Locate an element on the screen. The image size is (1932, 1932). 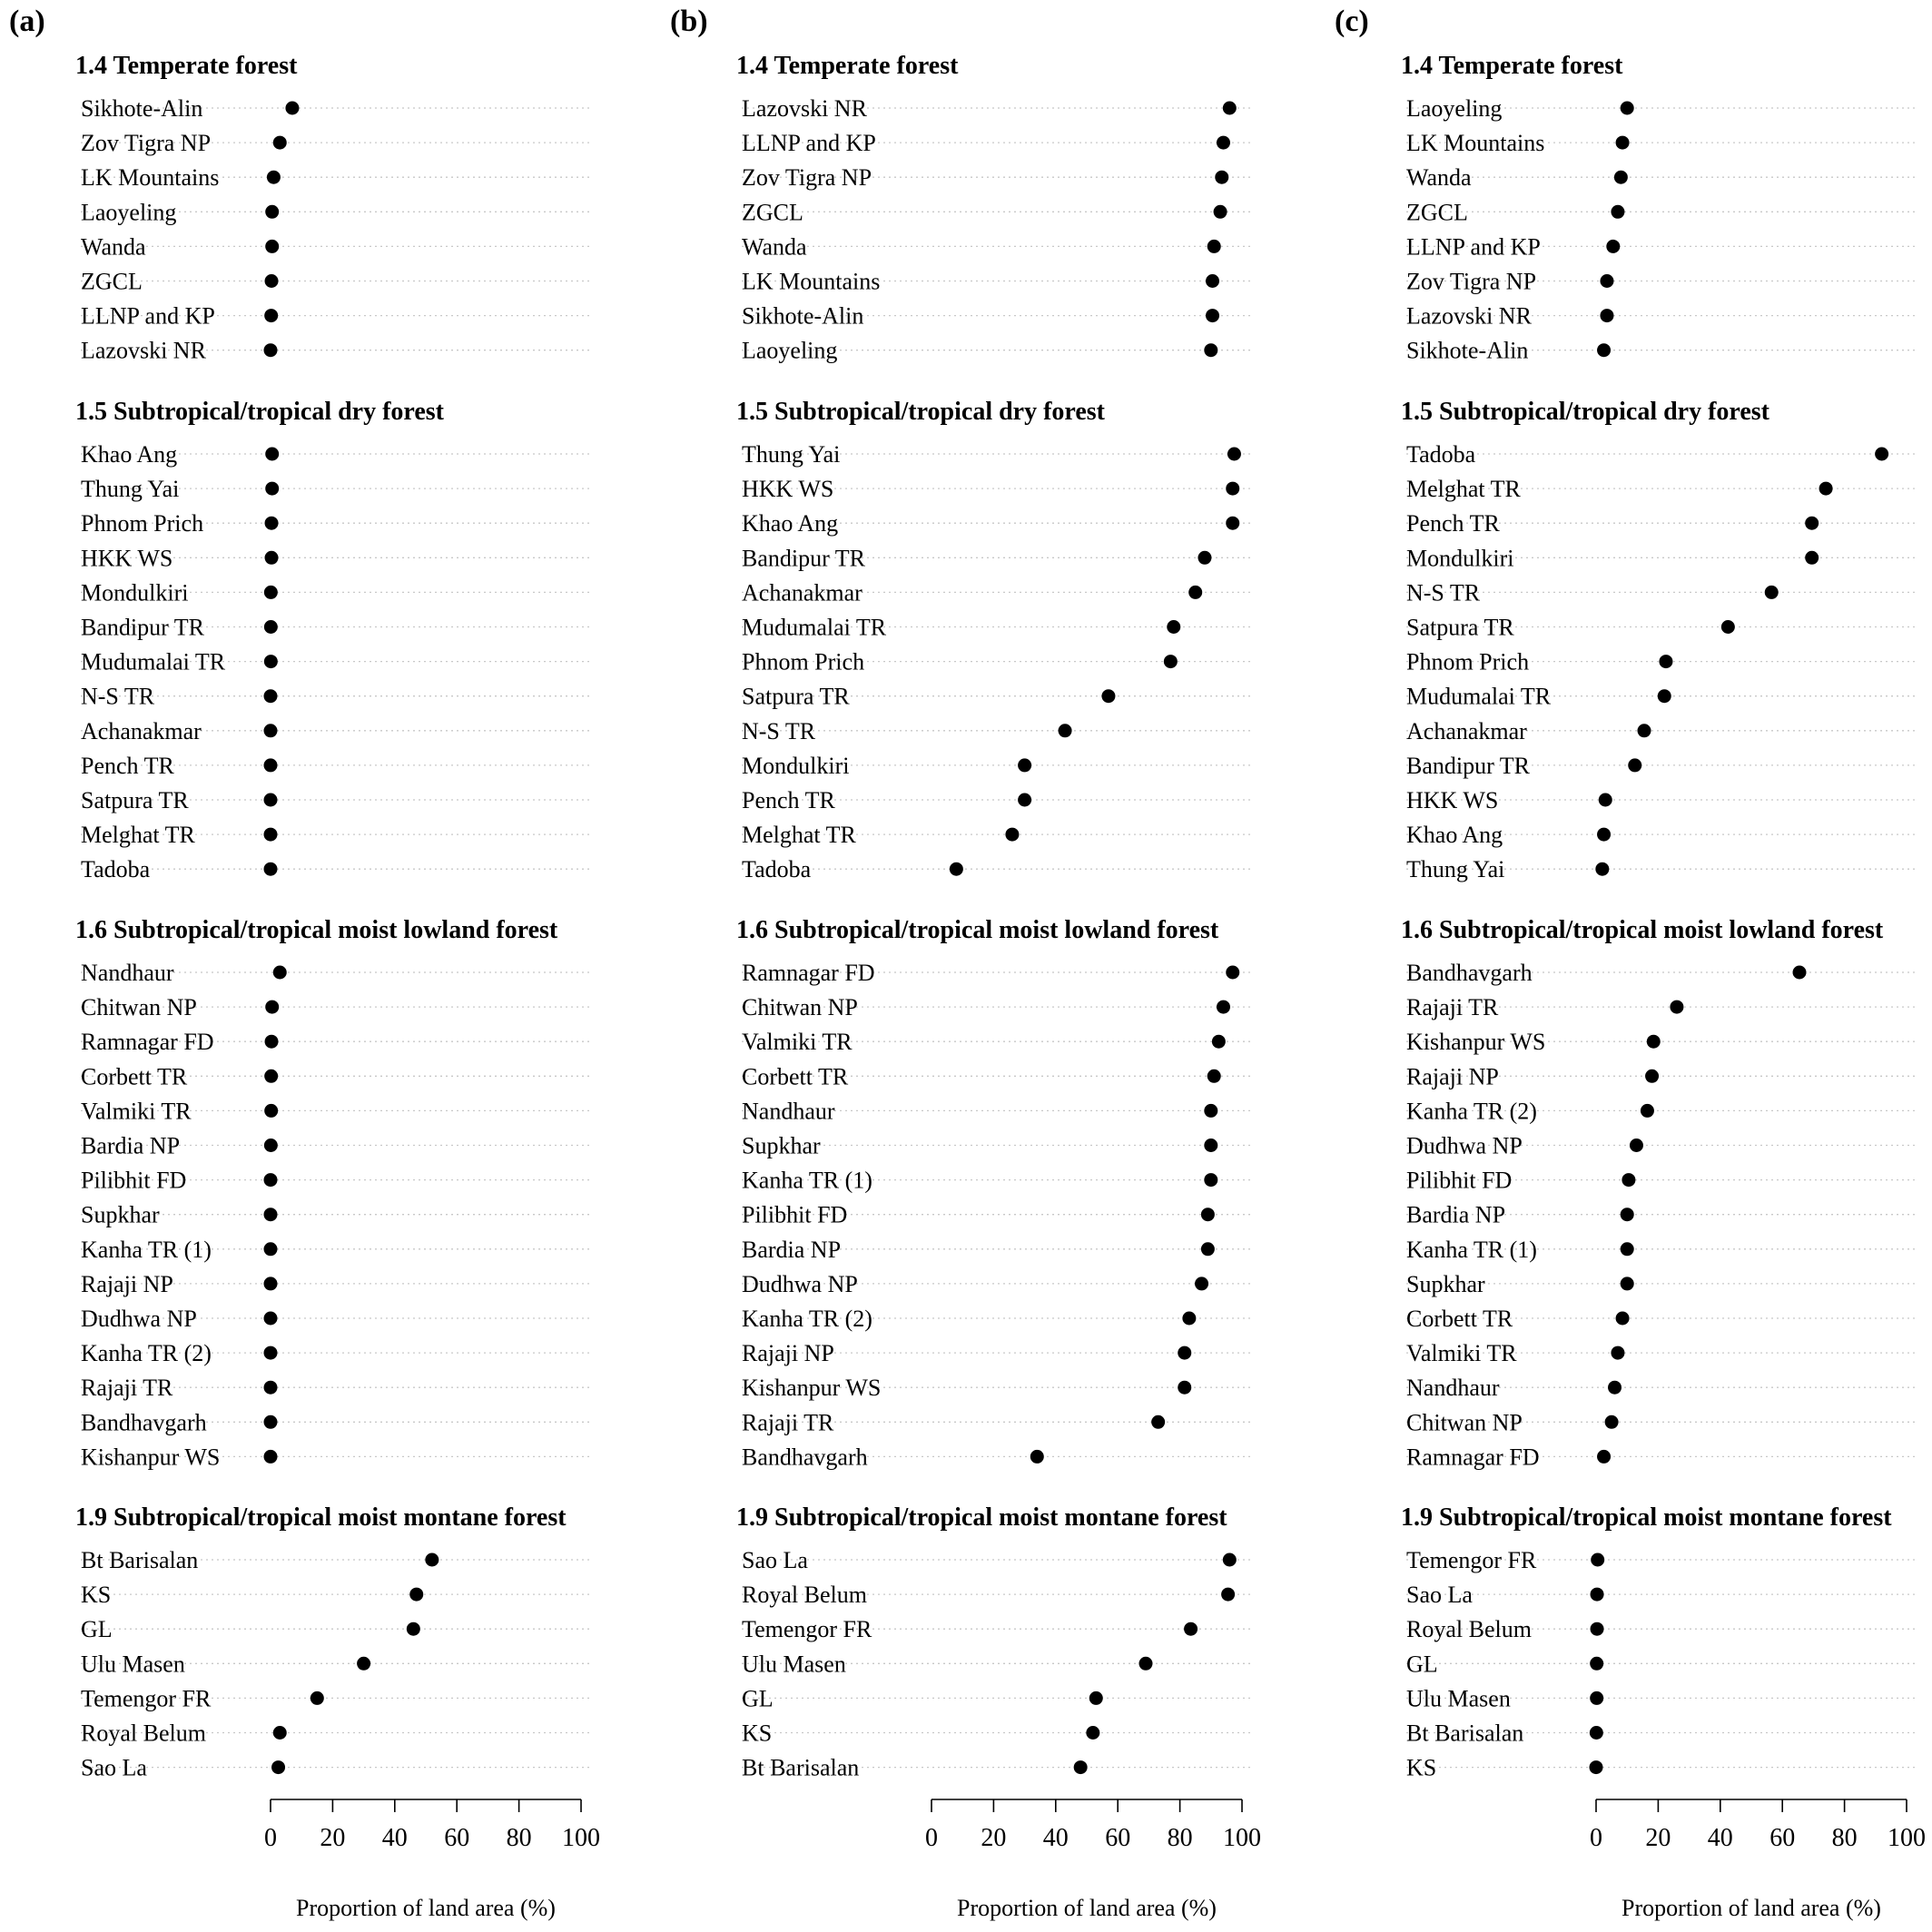
site-label: Phnom Prich is located at coordinates (1468, 662).